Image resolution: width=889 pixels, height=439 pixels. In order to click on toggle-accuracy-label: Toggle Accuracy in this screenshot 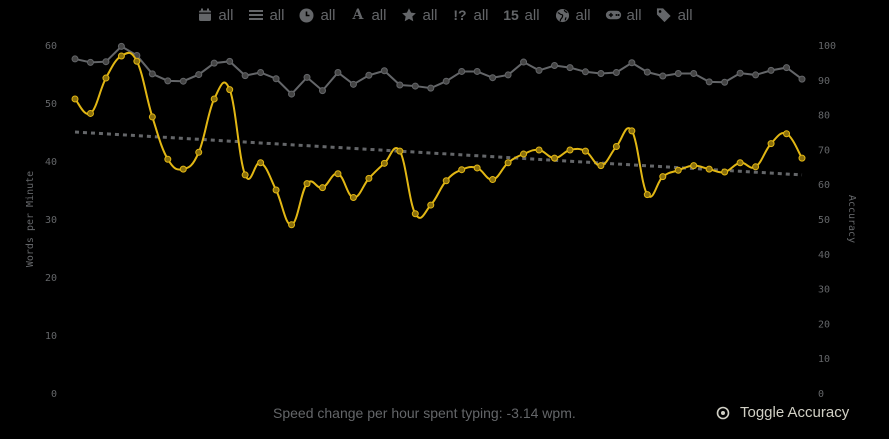, I will do `click(795, 412)`.